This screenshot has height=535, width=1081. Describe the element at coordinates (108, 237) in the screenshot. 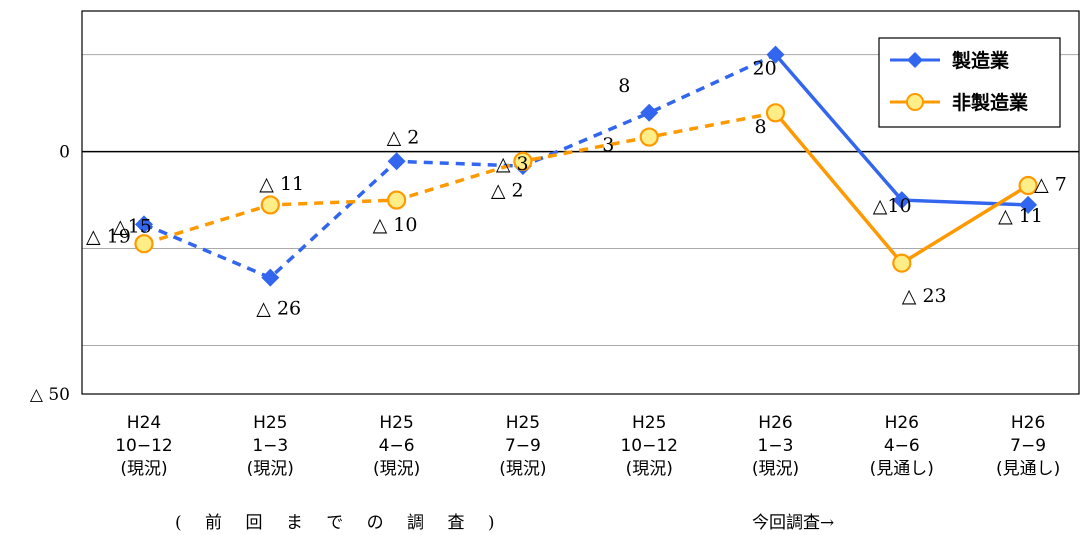

I see `data-label: △ 19` at that location.